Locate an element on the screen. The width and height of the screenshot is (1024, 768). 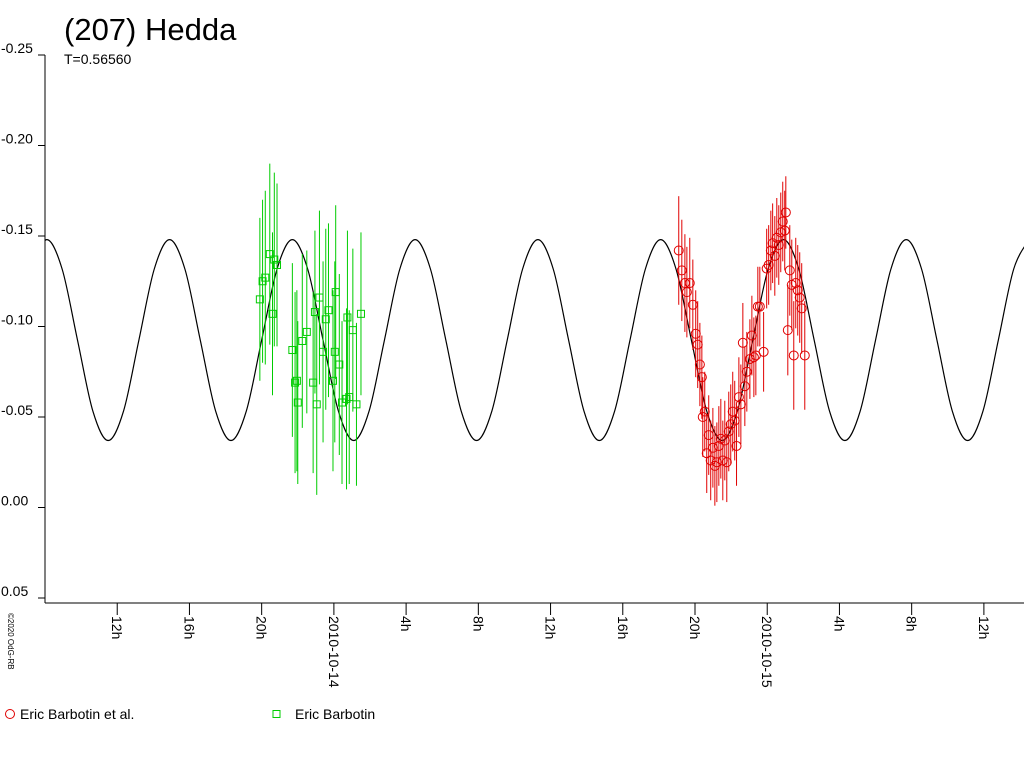
y-tick-label: -0.25 is located at coordinates (17, 48).